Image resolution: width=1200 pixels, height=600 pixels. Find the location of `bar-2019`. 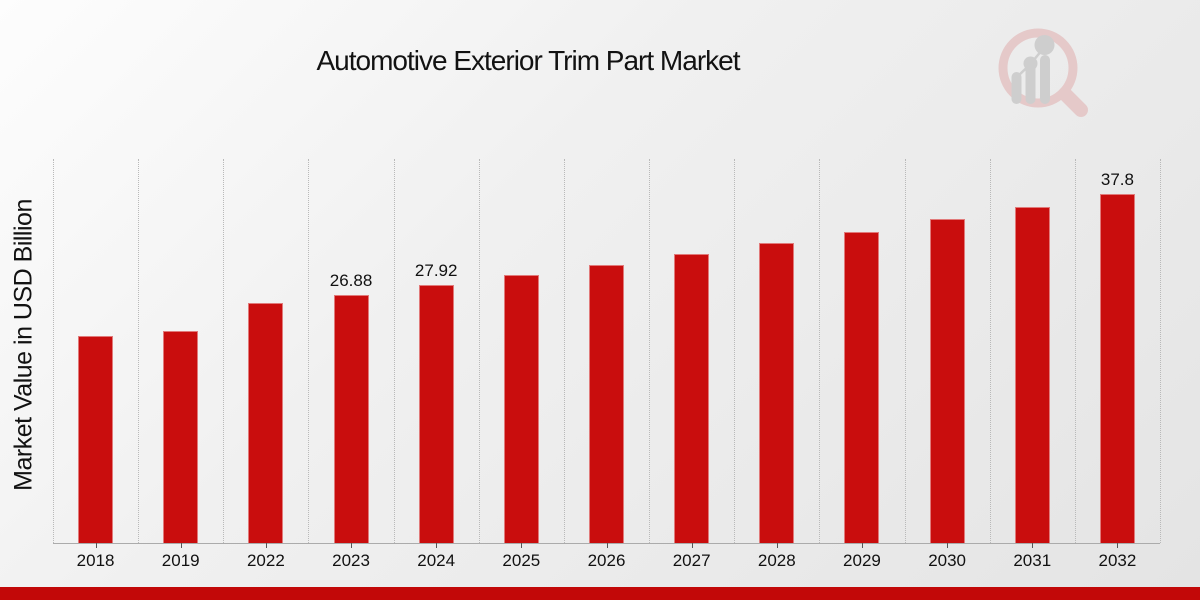

bar-2019 is located at coordinates (181, 436).